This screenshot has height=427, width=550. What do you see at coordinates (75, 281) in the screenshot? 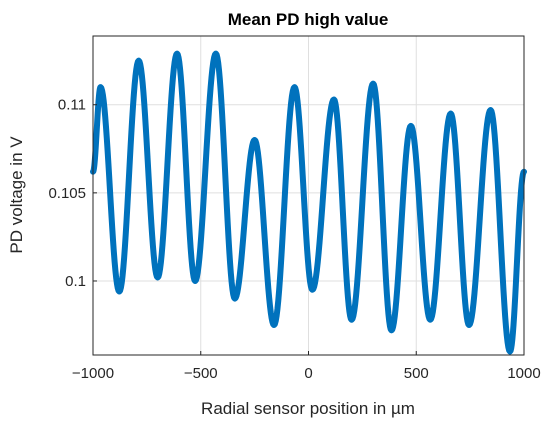
I see `y-tick-label: 0.1` at bounding box center [75, 281].